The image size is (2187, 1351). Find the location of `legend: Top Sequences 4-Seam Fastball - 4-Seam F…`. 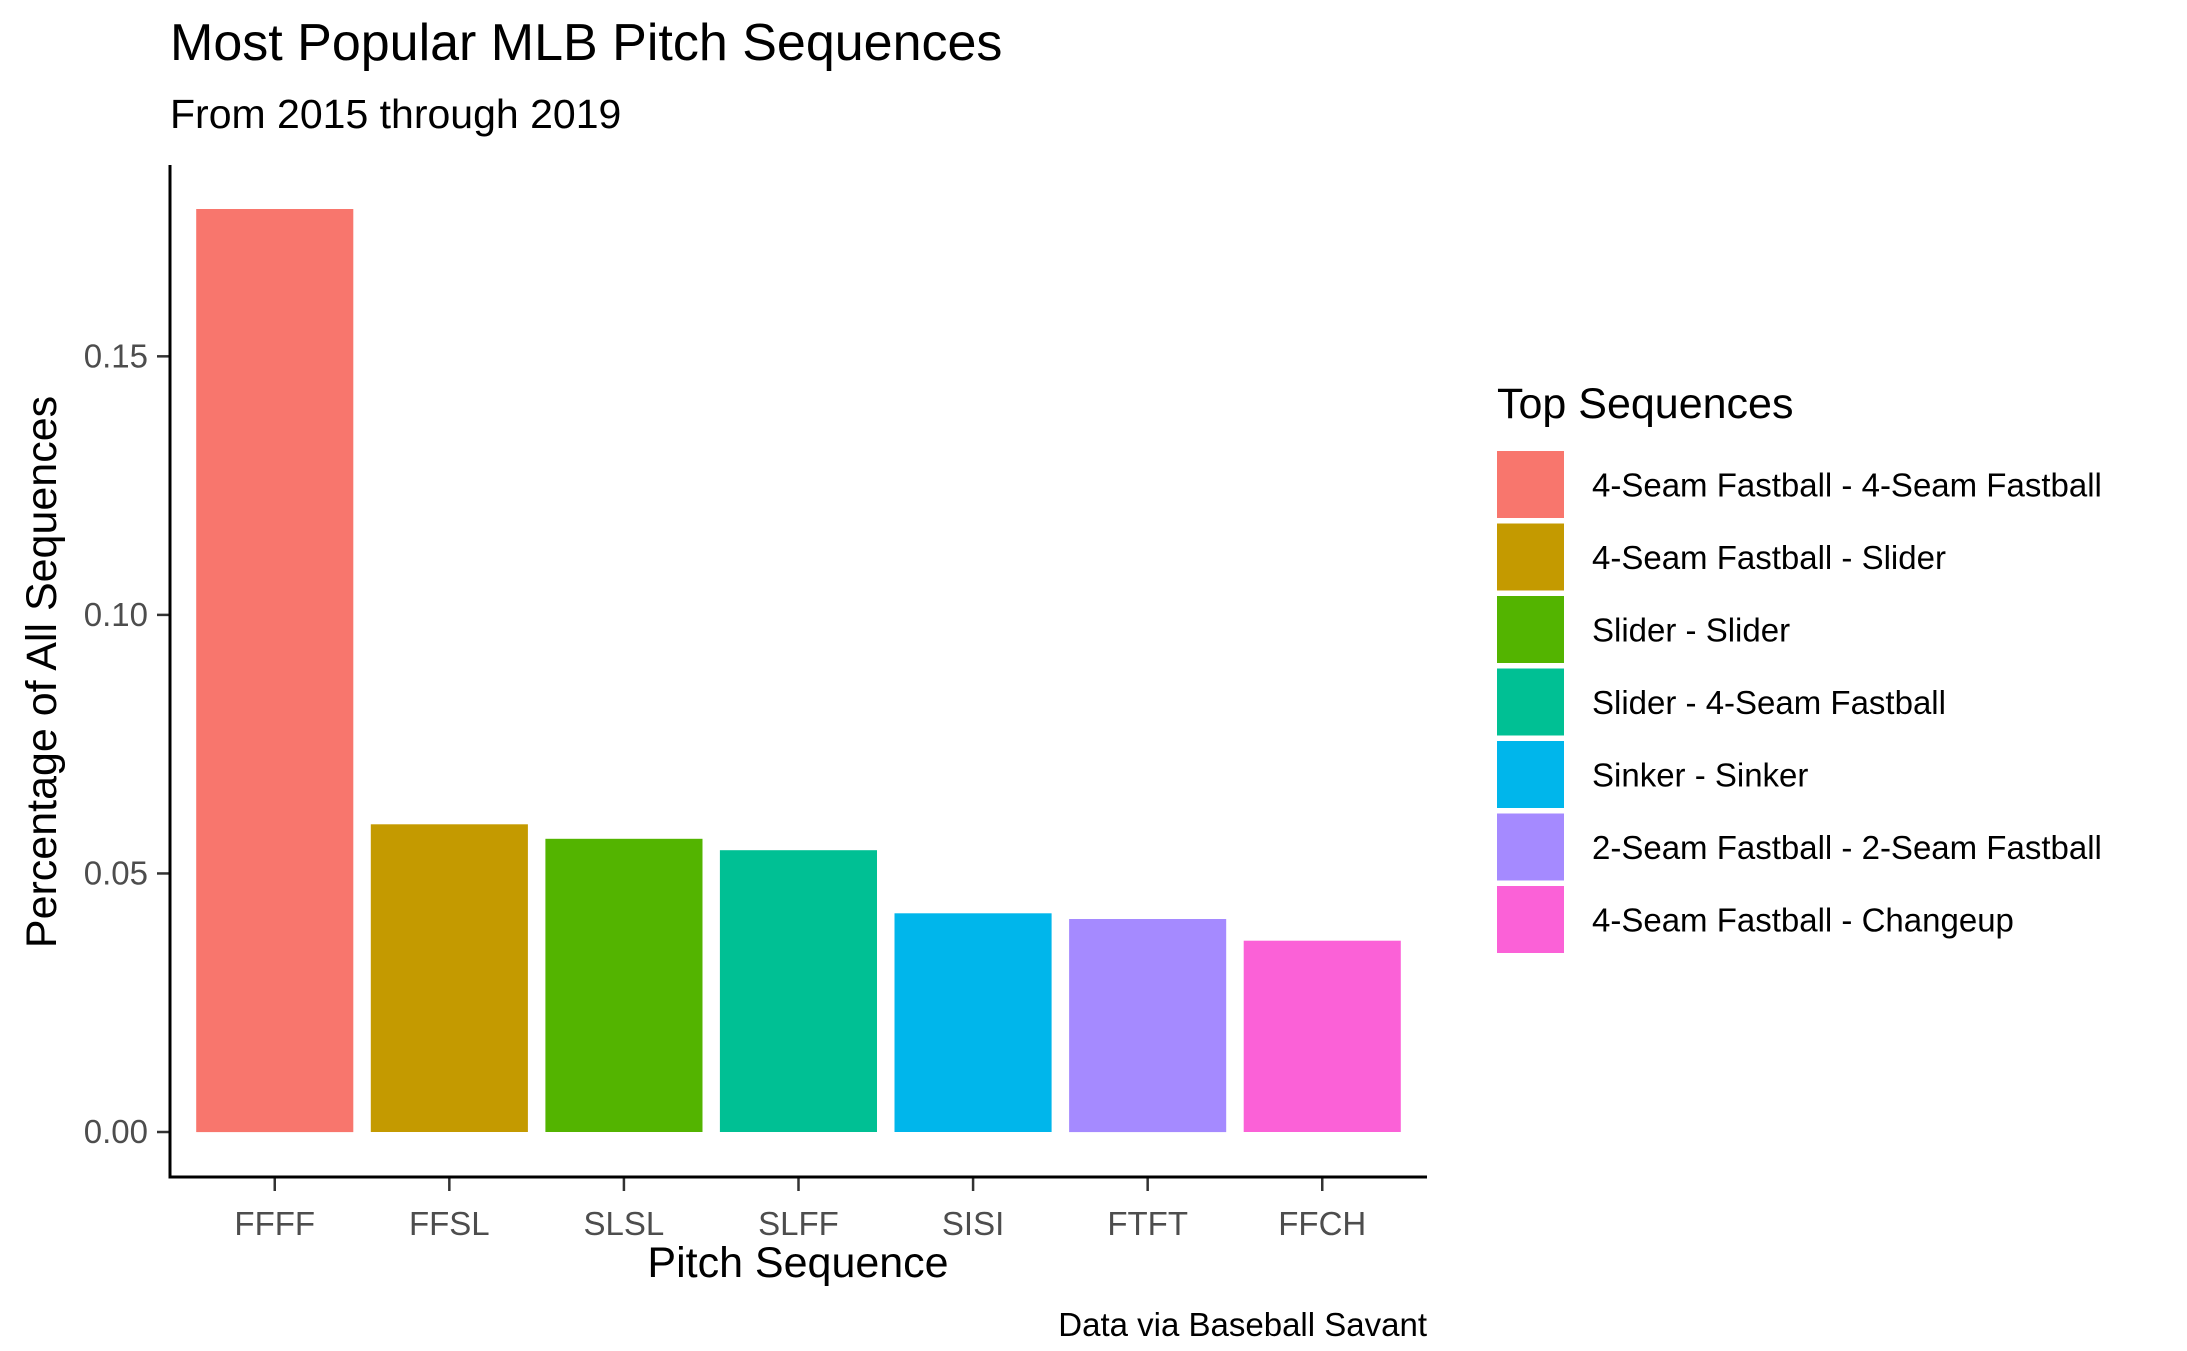

legend: Top Sequences 4-Seam Fastball - 4-Seam F… is located at coordinates (1799, 666).